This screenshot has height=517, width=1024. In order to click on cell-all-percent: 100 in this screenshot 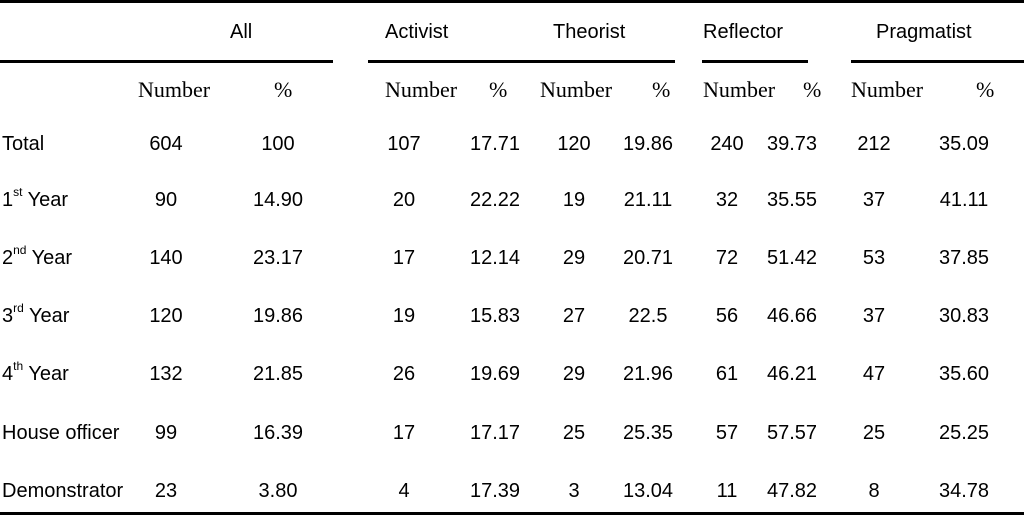, I will do `click(278, 144)`.